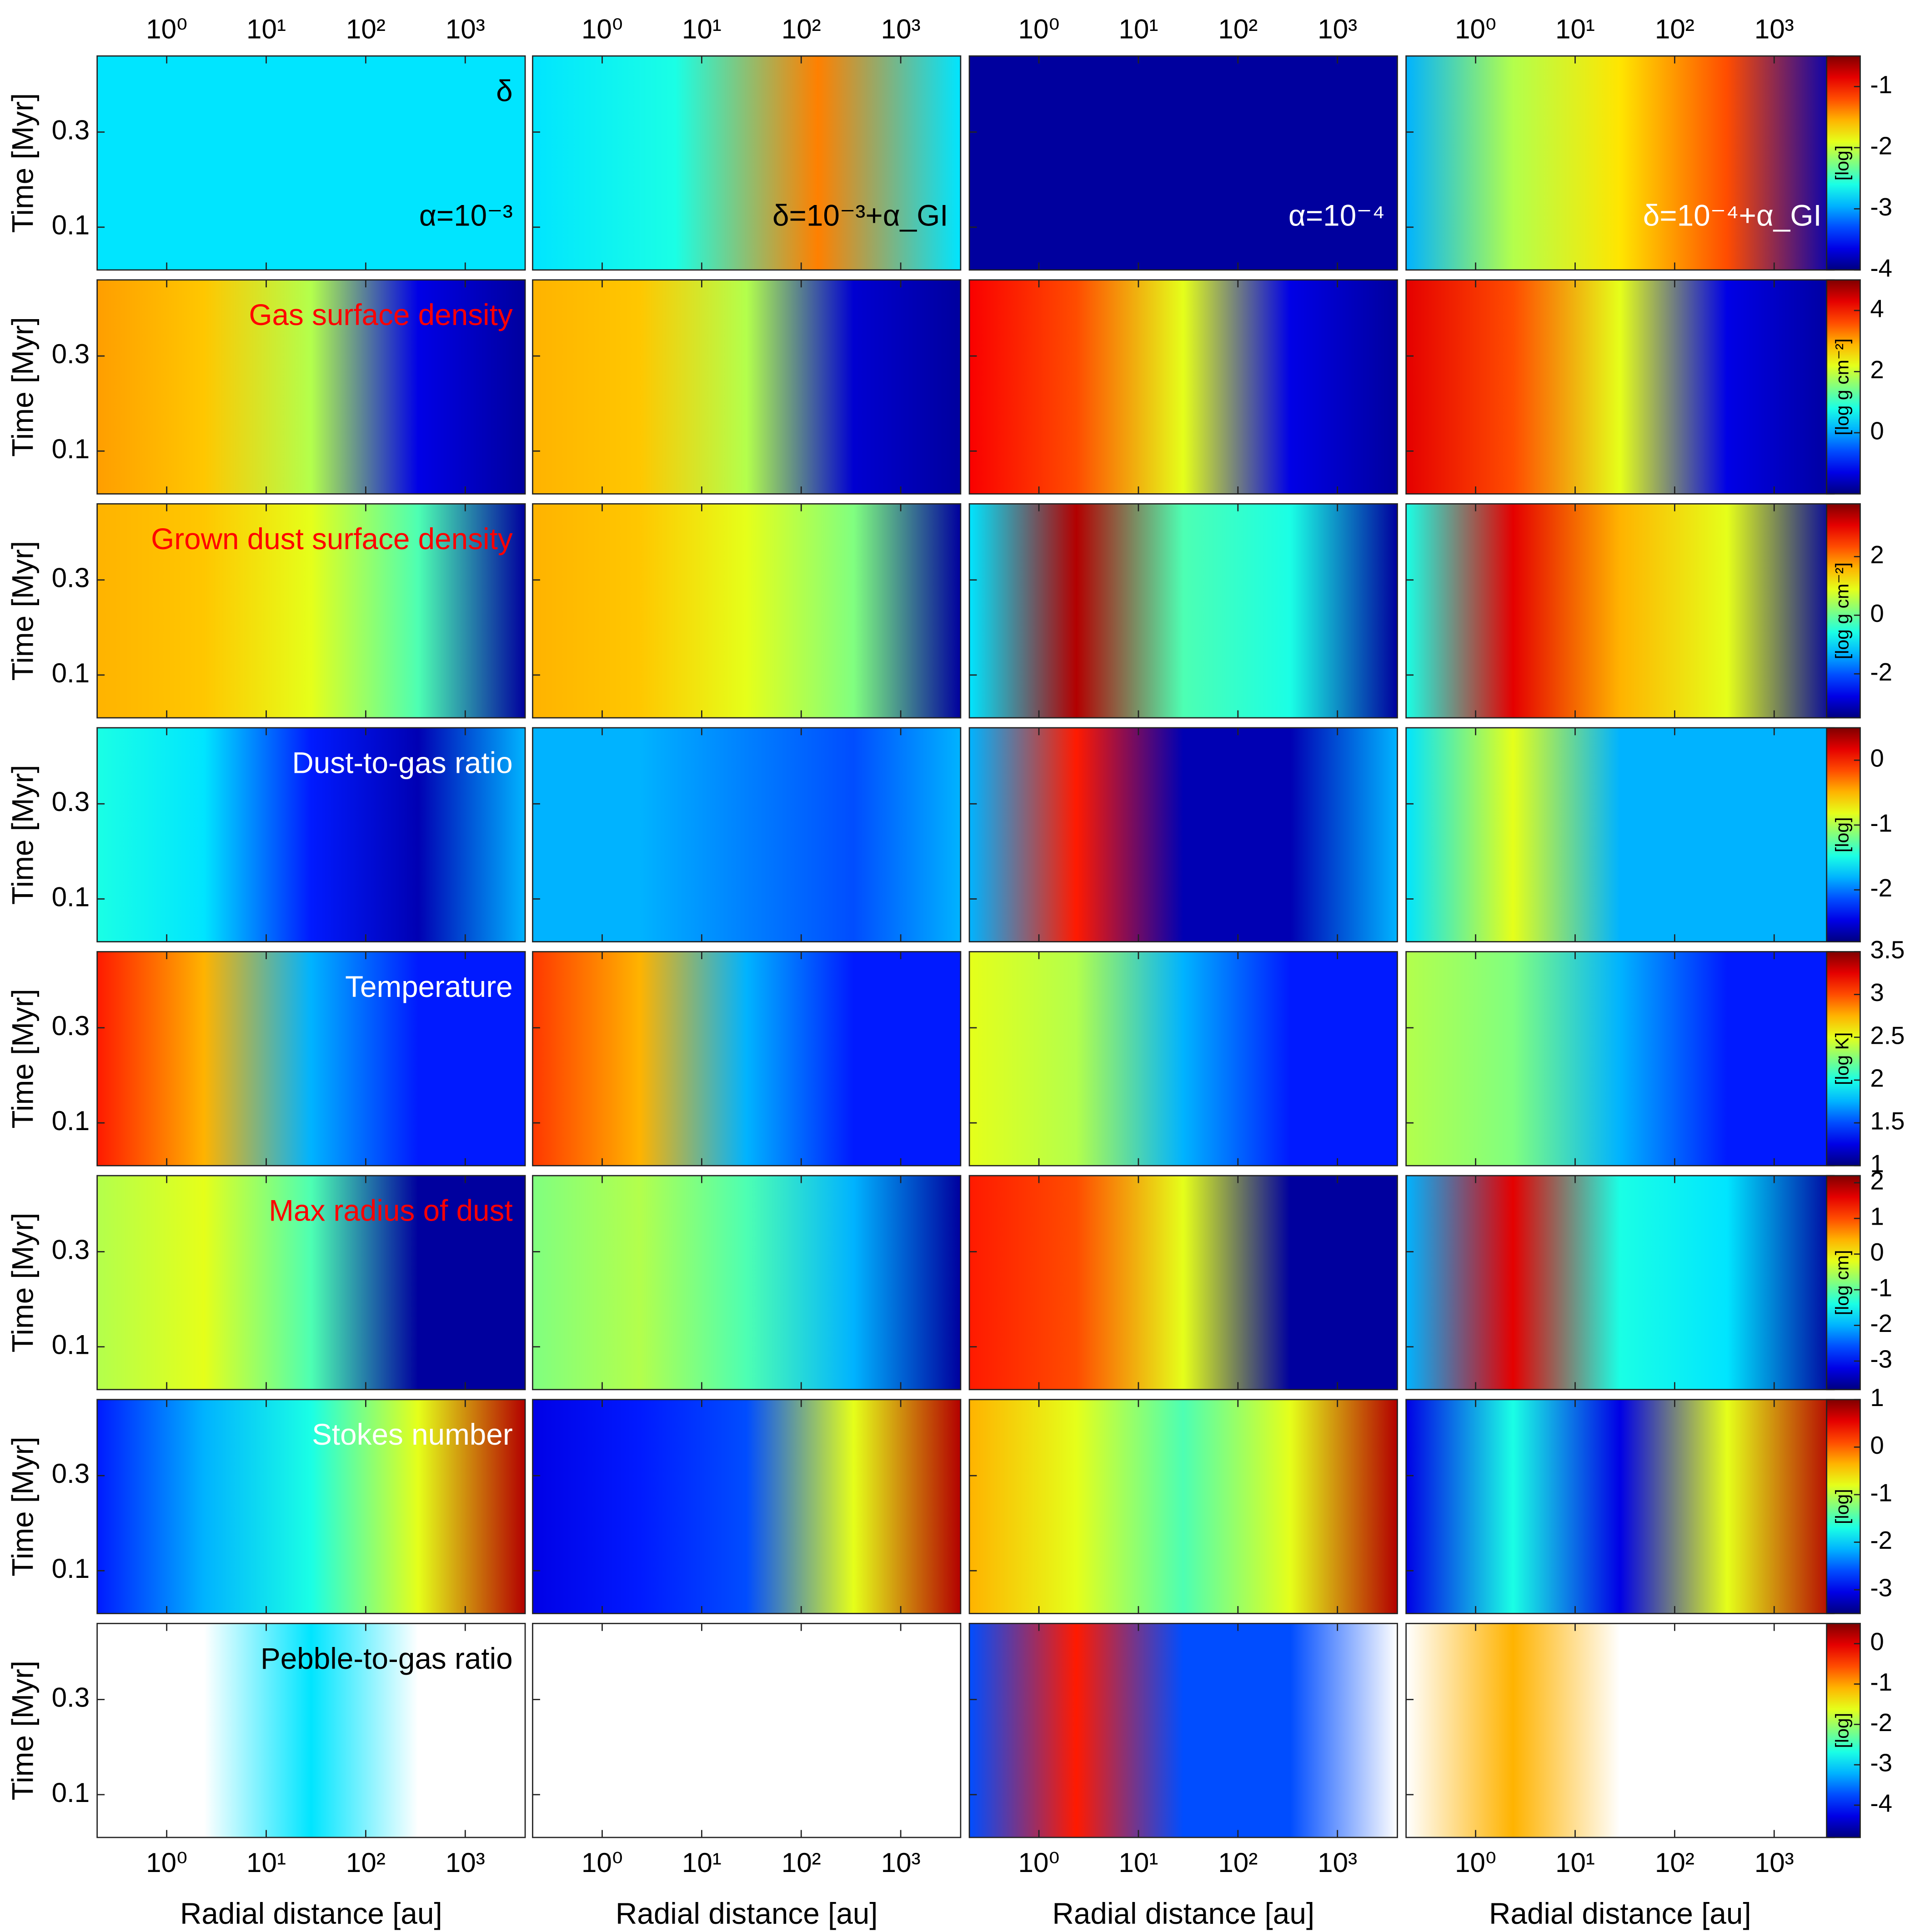 Image resolution: width=1925 pixels, height=1932 pixels. Describe the element at coordinates (1841, 1283) in the screenshot. I see `colorbar-label: [log cm]` at that location.